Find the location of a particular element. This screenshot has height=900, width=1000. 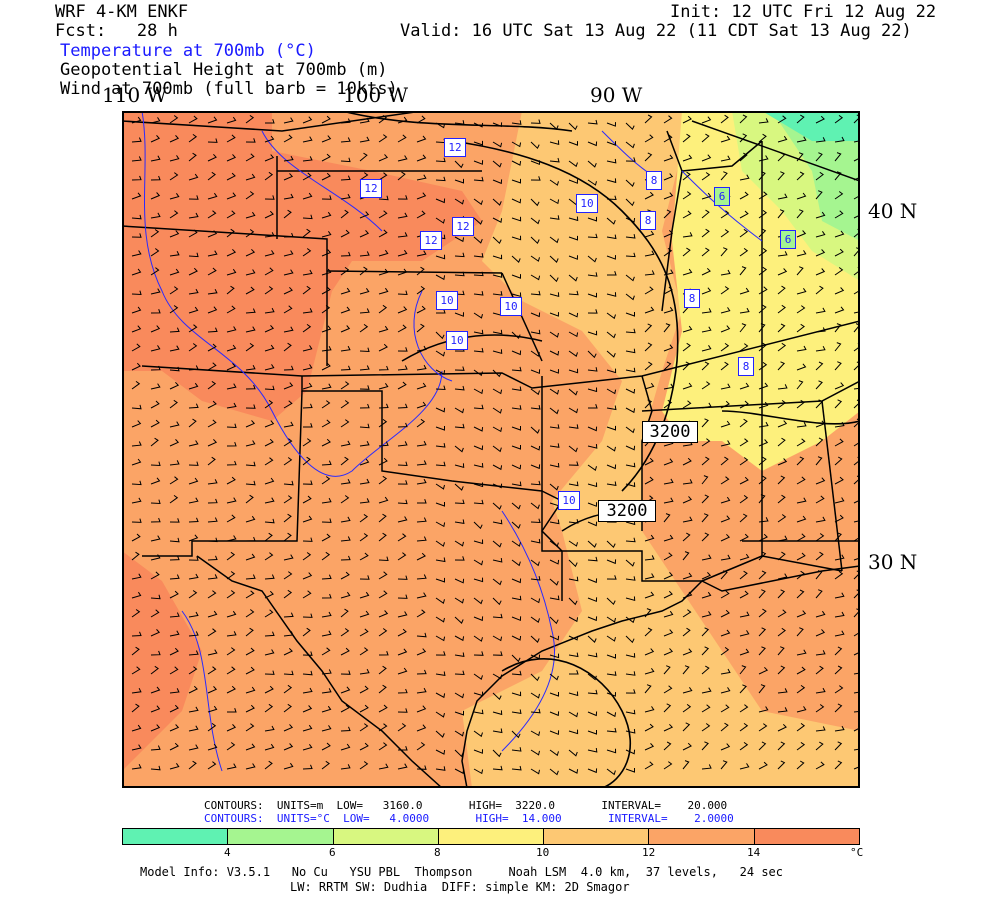

colorbar-tick-12: 12 is located at coordinates (649, 852).